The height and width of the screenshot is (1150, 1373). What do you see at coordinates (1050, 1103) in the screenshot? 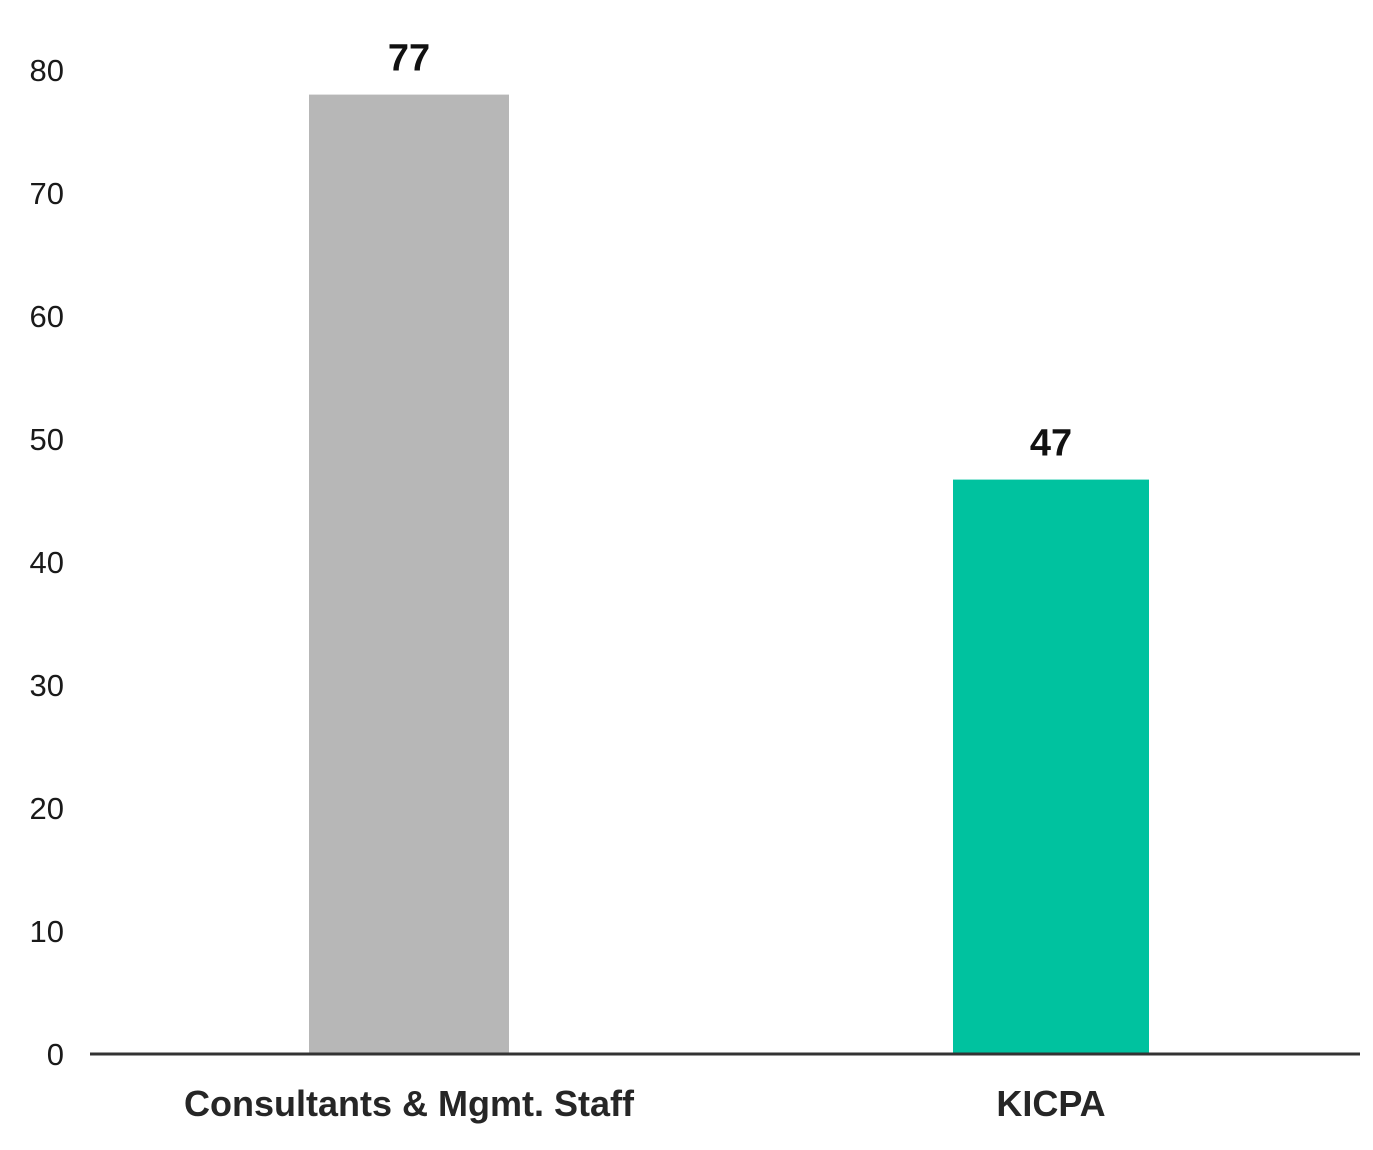
I see `x-tick-label: KICPA` at bounding box center [1050, 1103].